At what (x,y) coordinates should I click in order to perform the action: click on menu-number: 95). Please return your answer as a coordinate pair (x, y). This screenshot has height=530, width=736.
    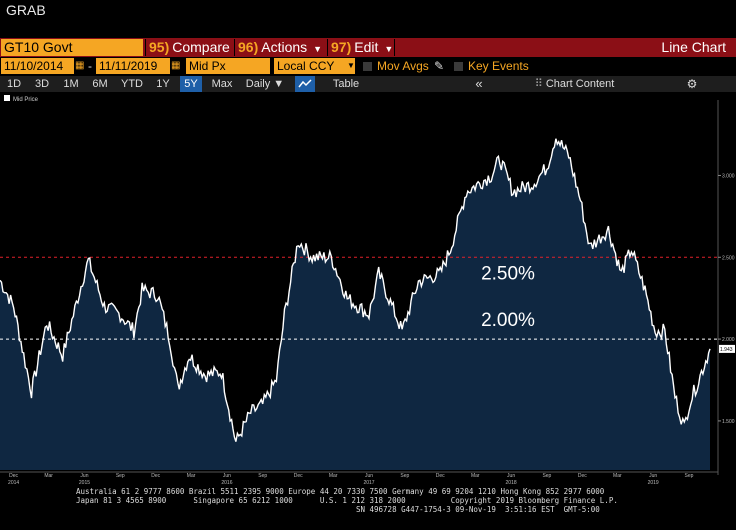
    Looking at the image, I should click on (159, 47).